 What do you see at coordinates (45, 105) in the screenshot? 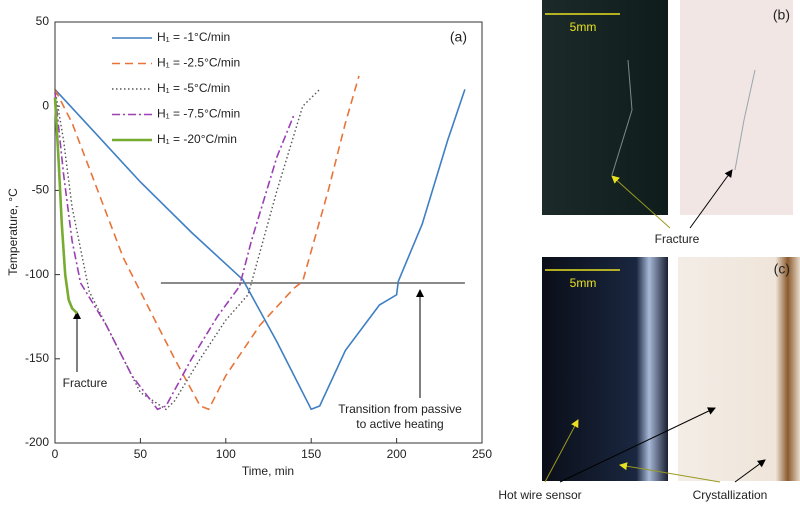
I see `y-tick-label: 0` at bounding box center [45, 105].